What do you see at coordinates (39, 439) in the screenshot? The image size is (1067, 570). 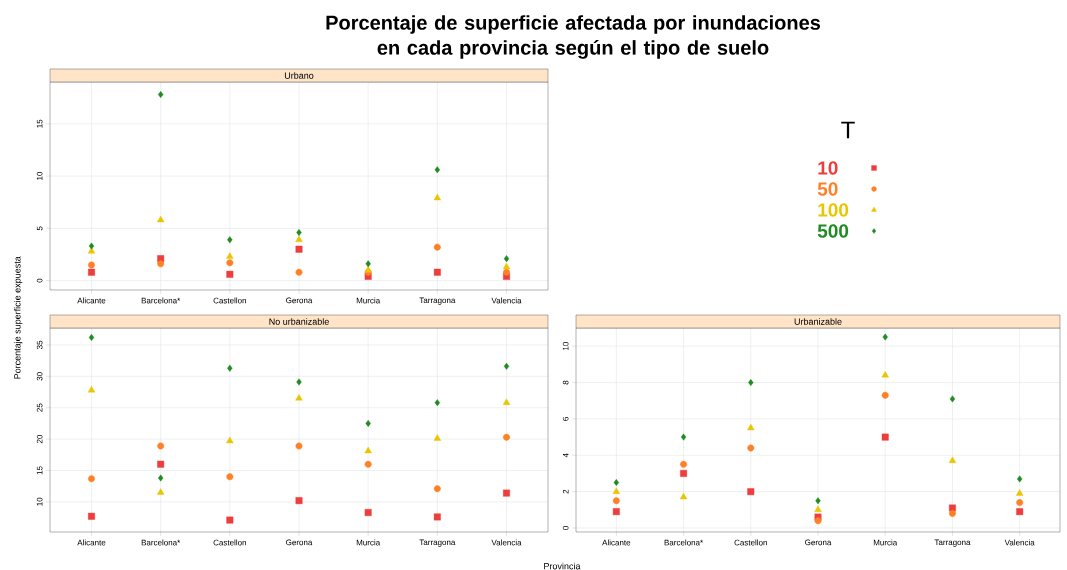 I see `y-tick-label: 20` at bounding box center [39, 439].